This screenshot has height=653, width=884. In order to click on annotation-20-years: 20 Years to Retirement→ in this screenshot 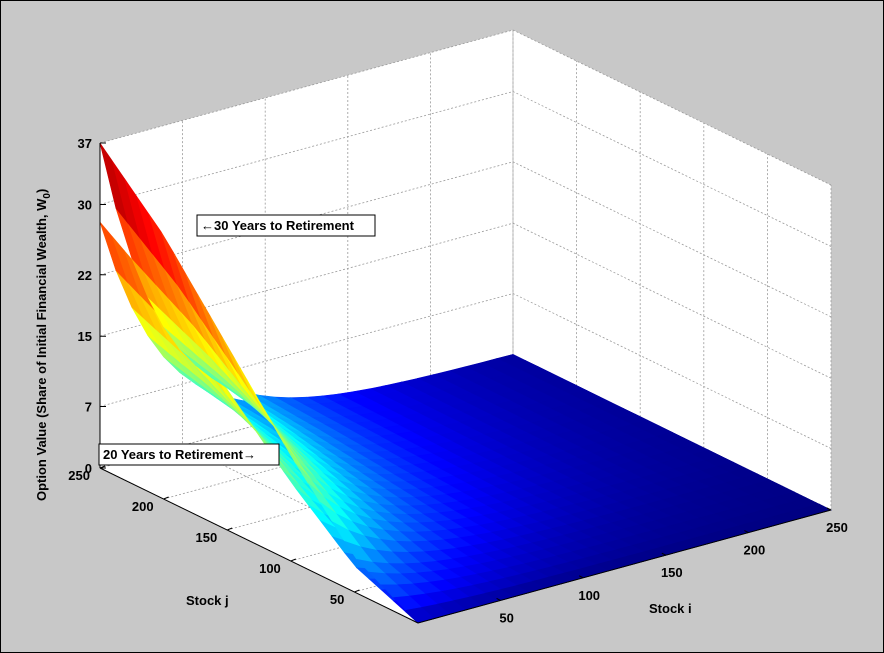, I will do `click(189, 454)`.